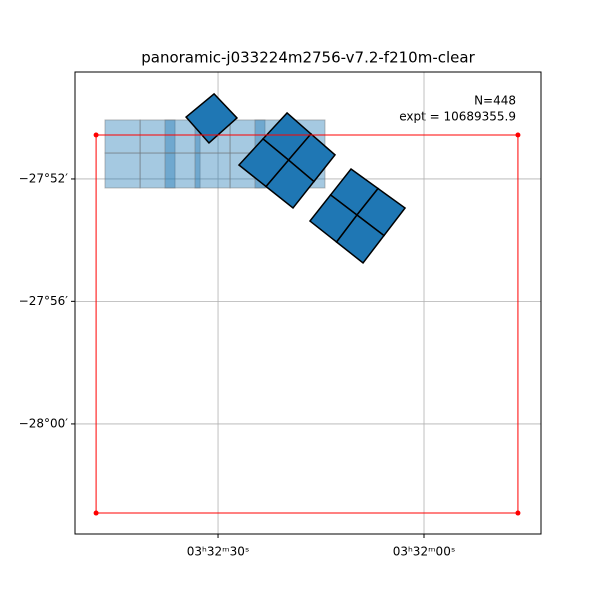  Describe the element at coordinates (44, 178) in the screenshot. I see `y-tick-label: −27°52′` at that location.